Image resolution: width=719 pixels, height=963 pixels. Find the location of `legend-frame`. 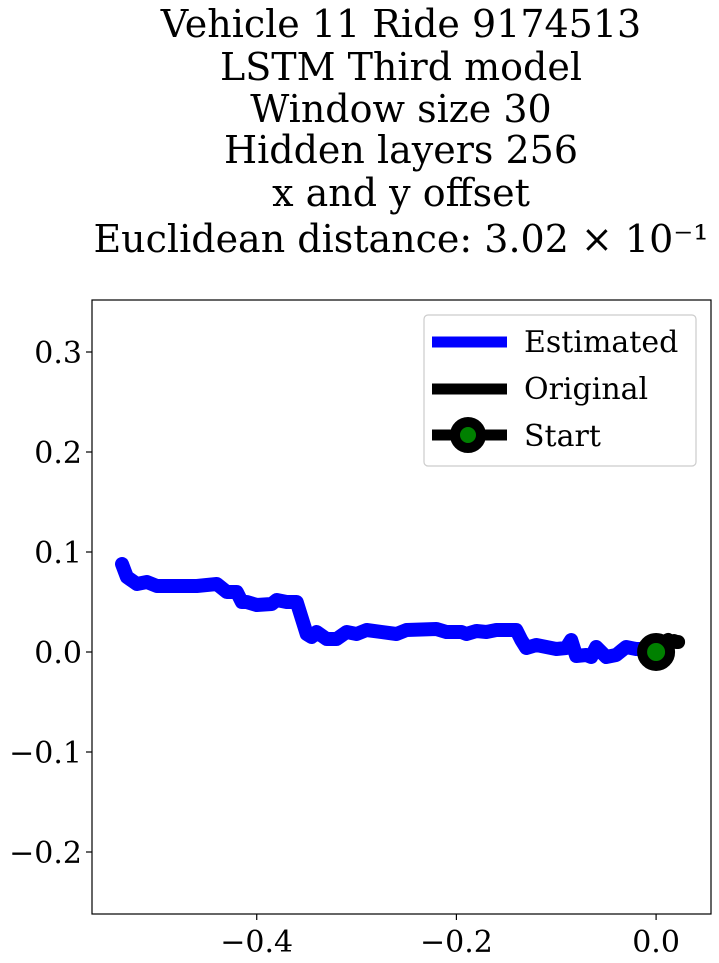

legend-frame is located at coordinates (560, 390).